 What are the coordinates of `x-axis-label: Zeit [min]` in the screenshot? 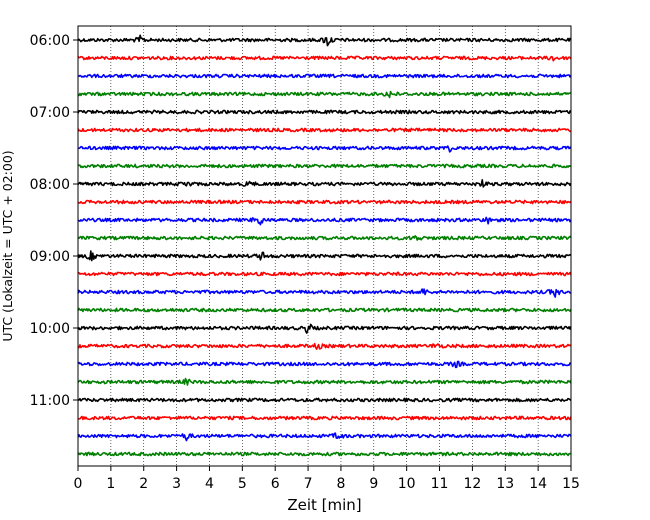 It's located at (324, 505).